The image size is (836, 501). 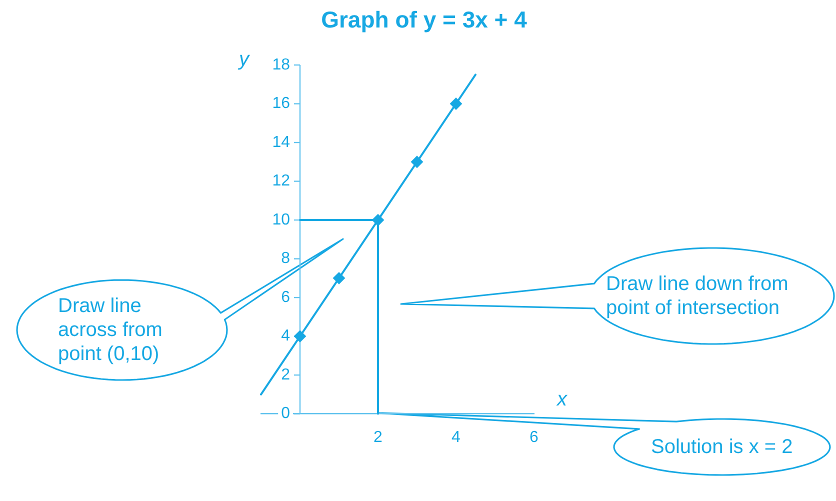 What do you see at coordinates (285, 375) in the screenshot?
I see `y-tick-label: 2` at bounding box center [285, 375].